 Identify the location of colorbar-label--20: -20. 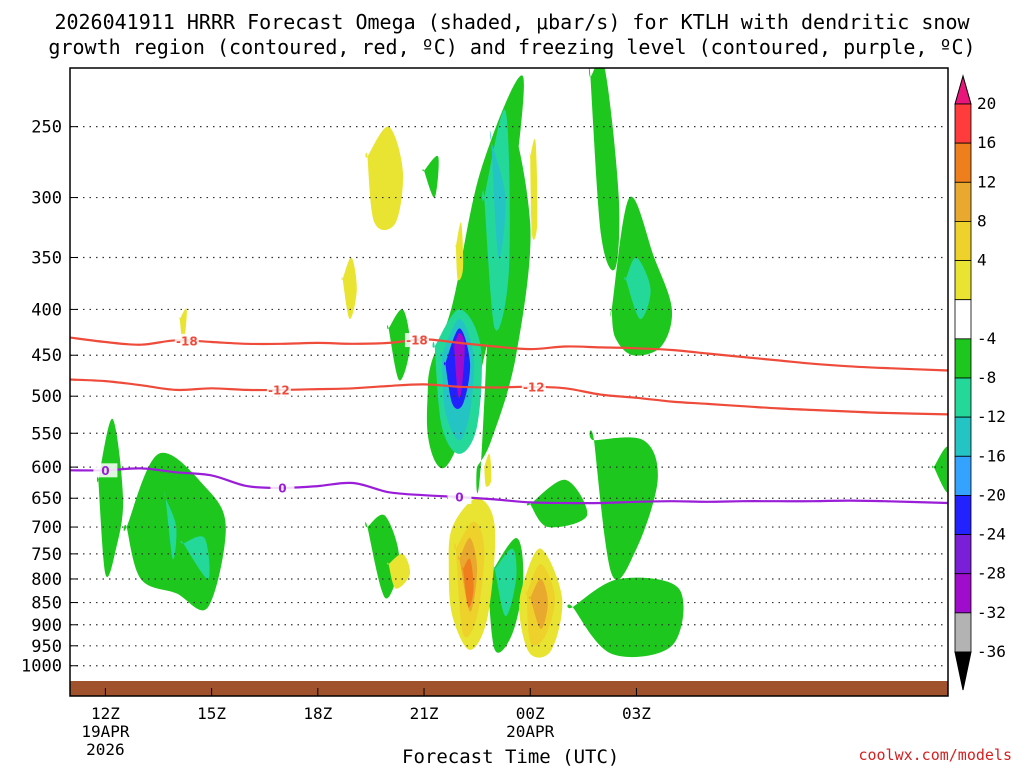
(991, 494).